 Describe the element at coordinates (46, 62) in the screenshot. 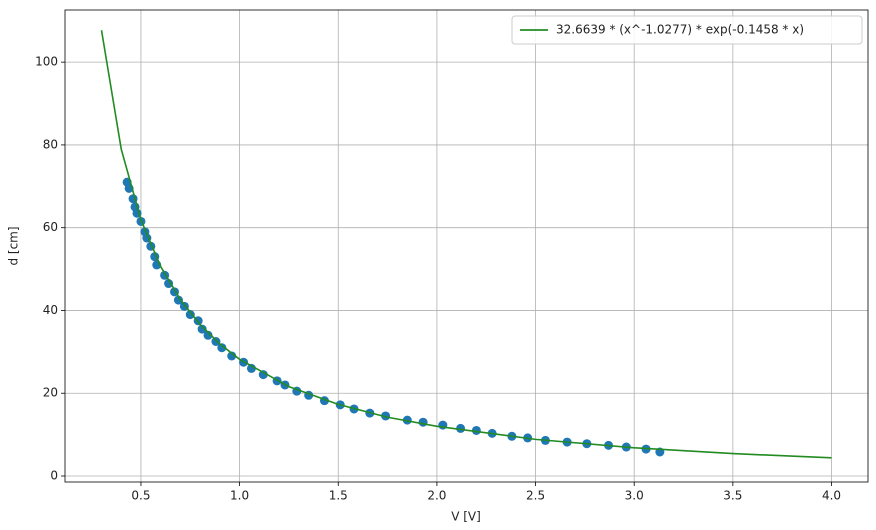

I see `y-tick-label: 100` at that location.